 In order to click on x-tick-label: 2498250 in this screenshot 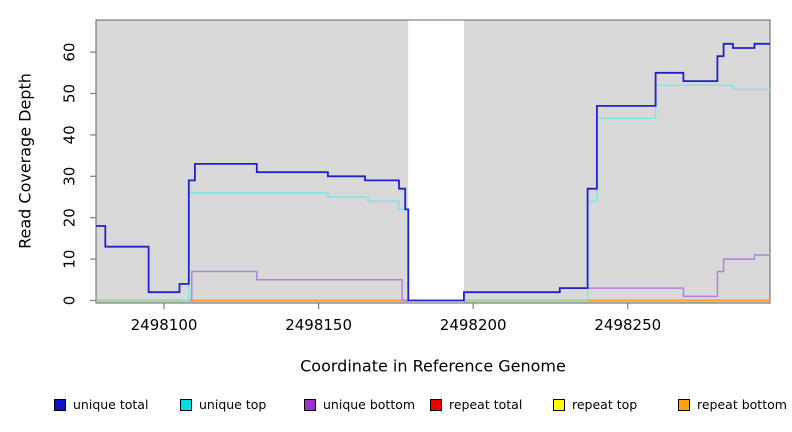, I will do `click(627, 325)`.